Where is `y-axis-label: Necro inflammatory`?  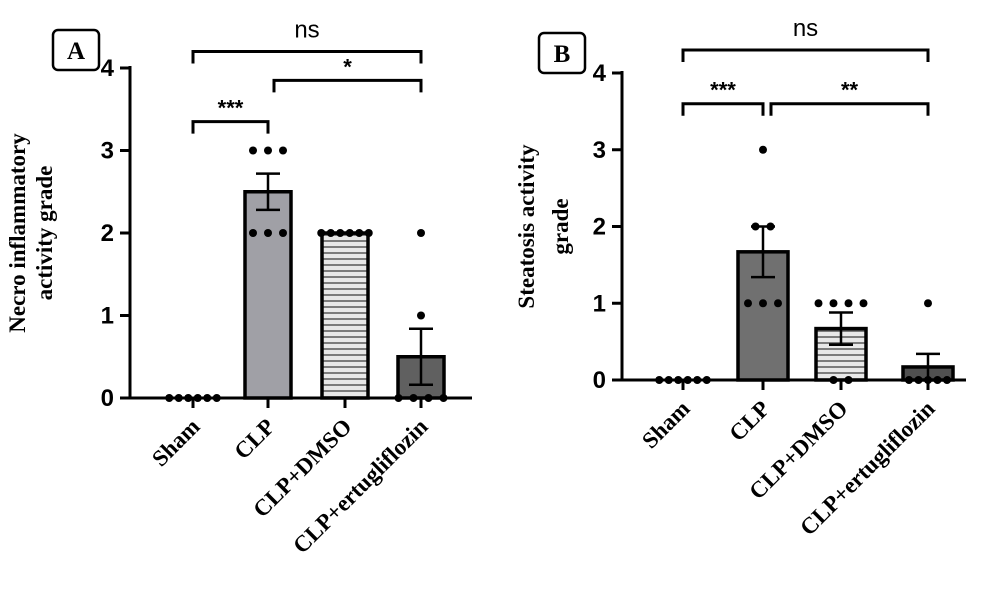 y-axis-label: Necro inflammatory is located at coordinates (17, 233).